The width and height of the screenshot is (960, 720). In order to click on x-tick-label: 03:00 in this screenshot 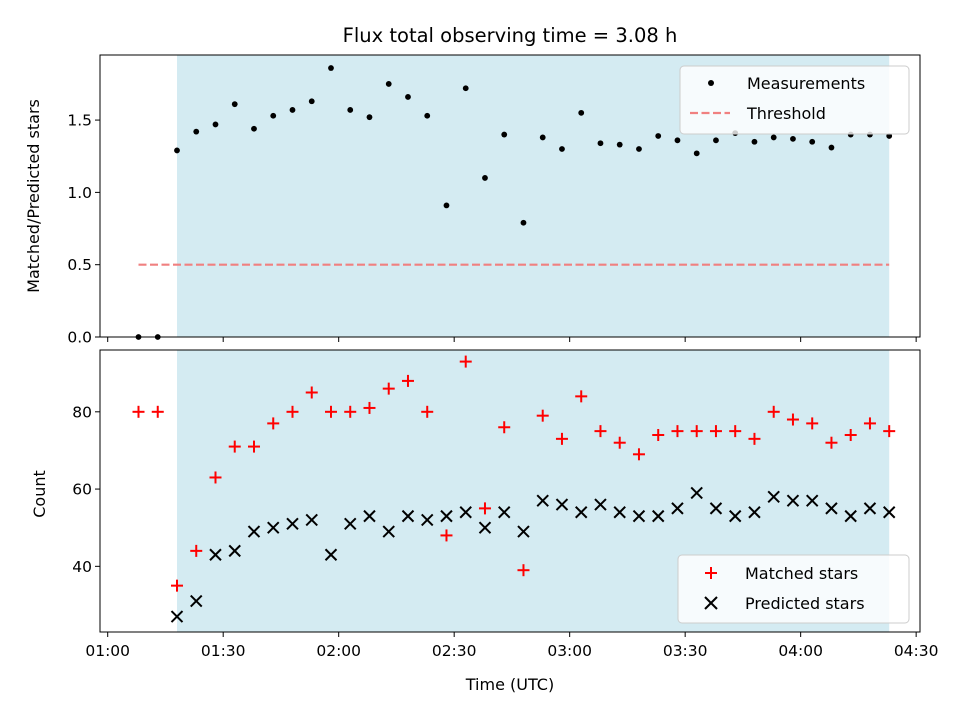, I will do `click(569, 651)`.